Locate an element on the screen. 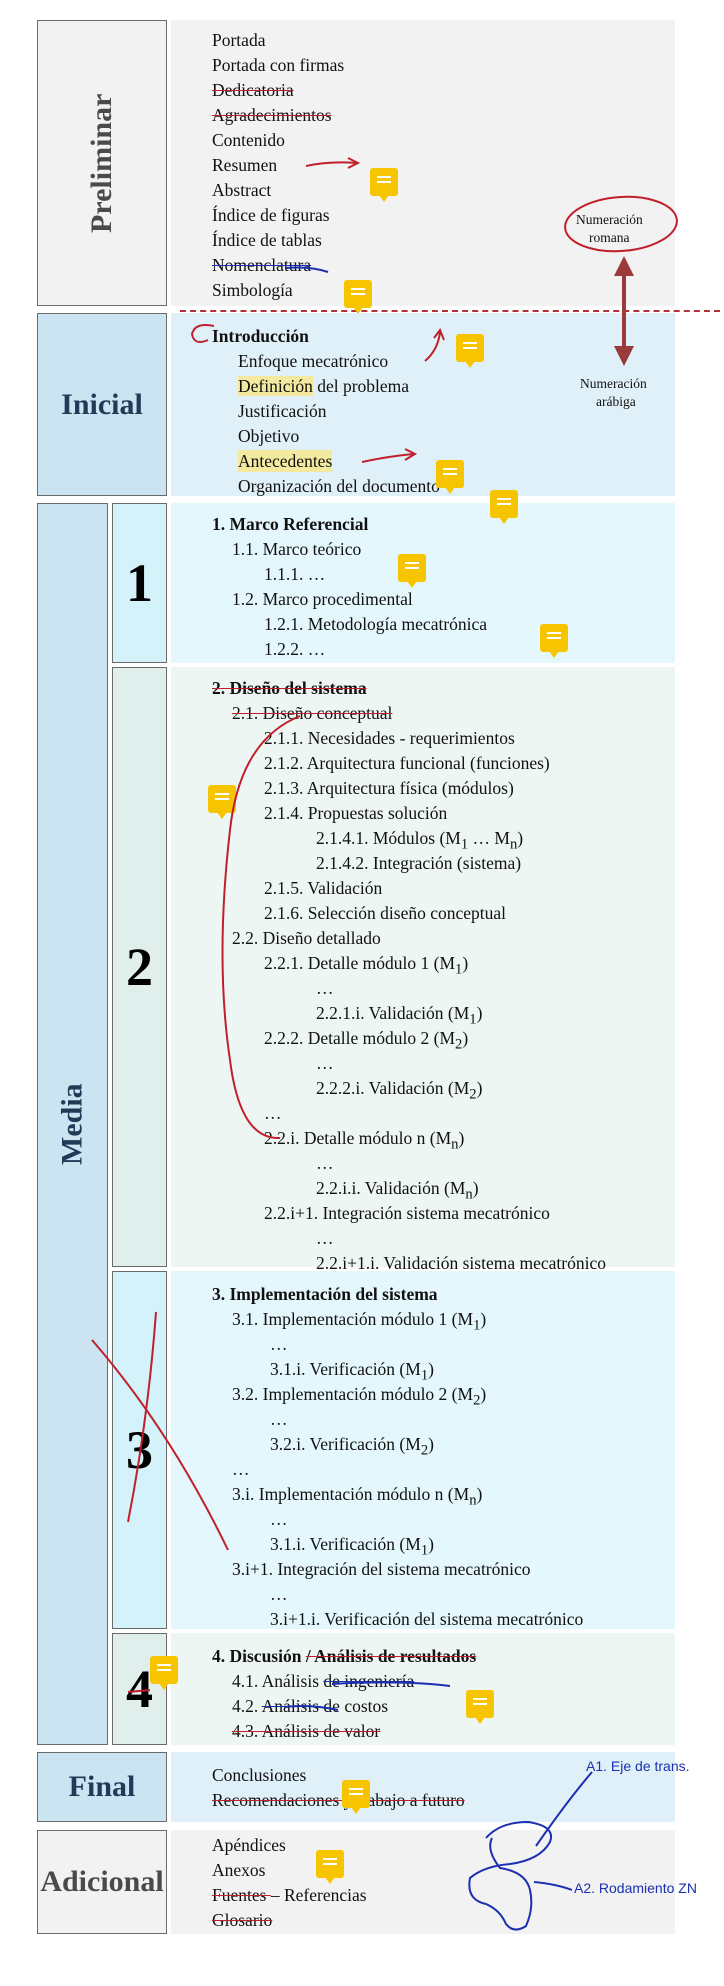  ch3-s3ii-text: 3.1.i. Verificación (M is located at coordinates (345, 1544).